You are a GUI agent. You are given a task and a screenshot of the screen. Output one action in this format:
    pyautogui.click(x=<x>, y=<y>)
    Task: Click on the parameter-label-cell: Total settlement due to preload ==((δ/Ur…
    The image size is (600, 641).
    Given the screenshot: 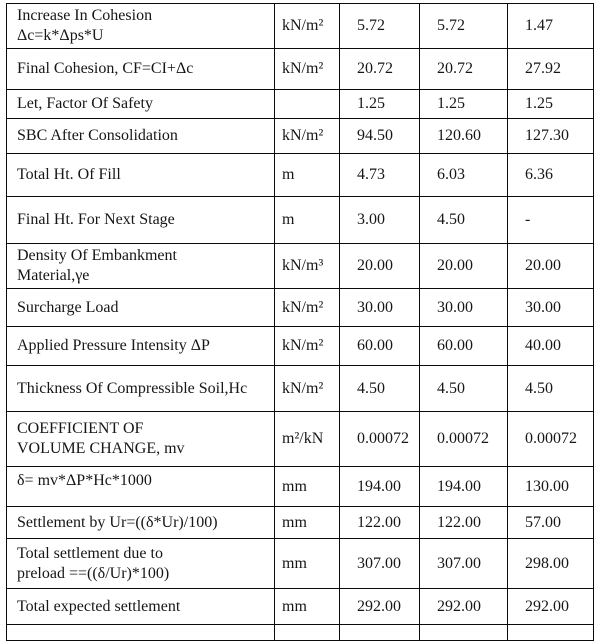 What is the action you would take?
    pyautogui.click(x=140, y=563)
    